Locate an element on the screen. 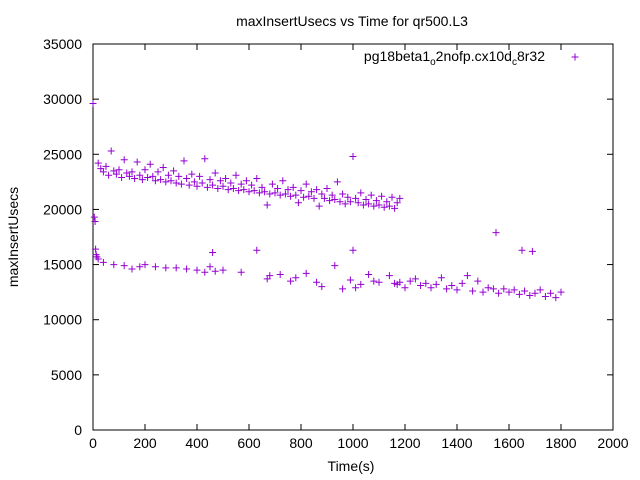 This screenshot has width=640, height=480. legend-label: pg18beta1o2nofp.cx10dc8r32 is located at coordinates (454, 58).